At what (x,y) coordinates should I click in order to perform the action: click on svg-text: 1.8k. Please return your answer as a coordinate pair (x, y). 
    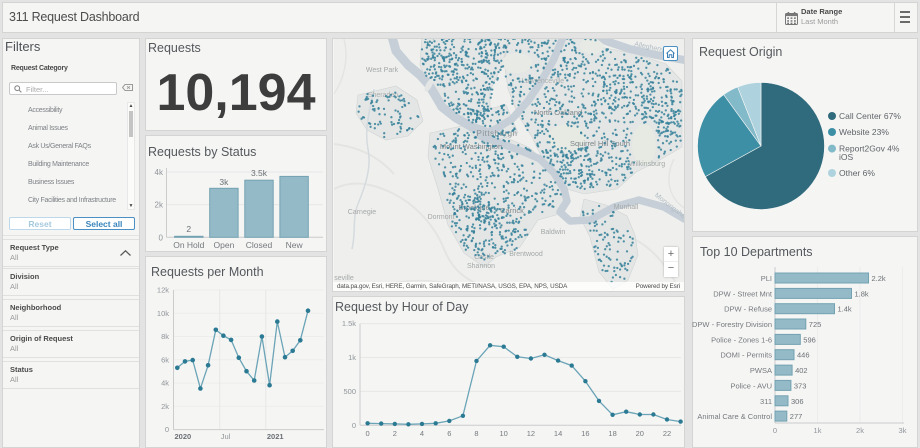
    Looking at the image, I should click on (862, 293).